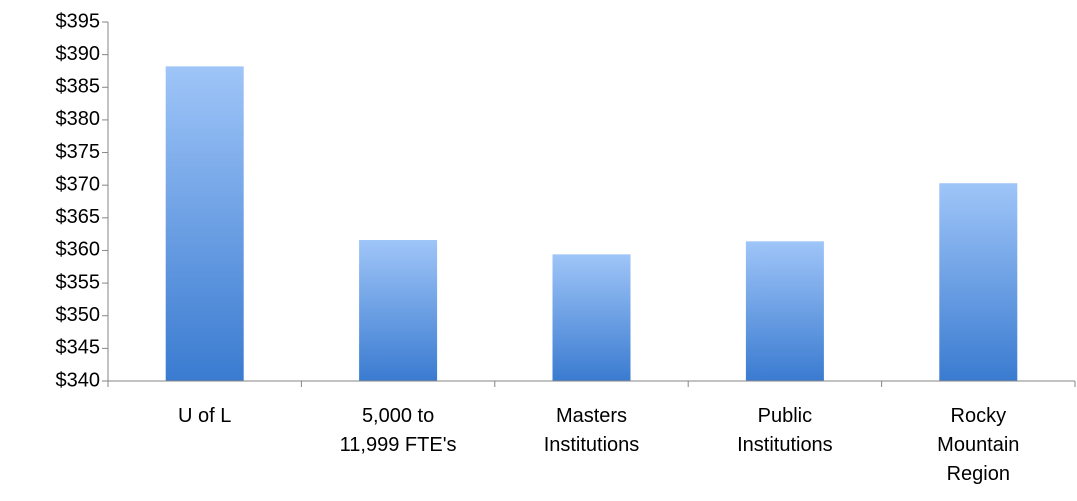 The height and width of the screenshot is (501, 1077). I want to click on y-tick-label: $395, so click(78, 21).